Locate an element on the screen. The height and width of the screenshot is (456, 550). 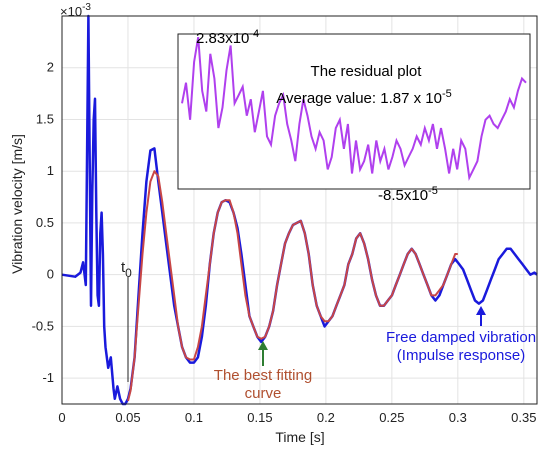
y-tick-label: 0 is located at coordinates (50, 274).